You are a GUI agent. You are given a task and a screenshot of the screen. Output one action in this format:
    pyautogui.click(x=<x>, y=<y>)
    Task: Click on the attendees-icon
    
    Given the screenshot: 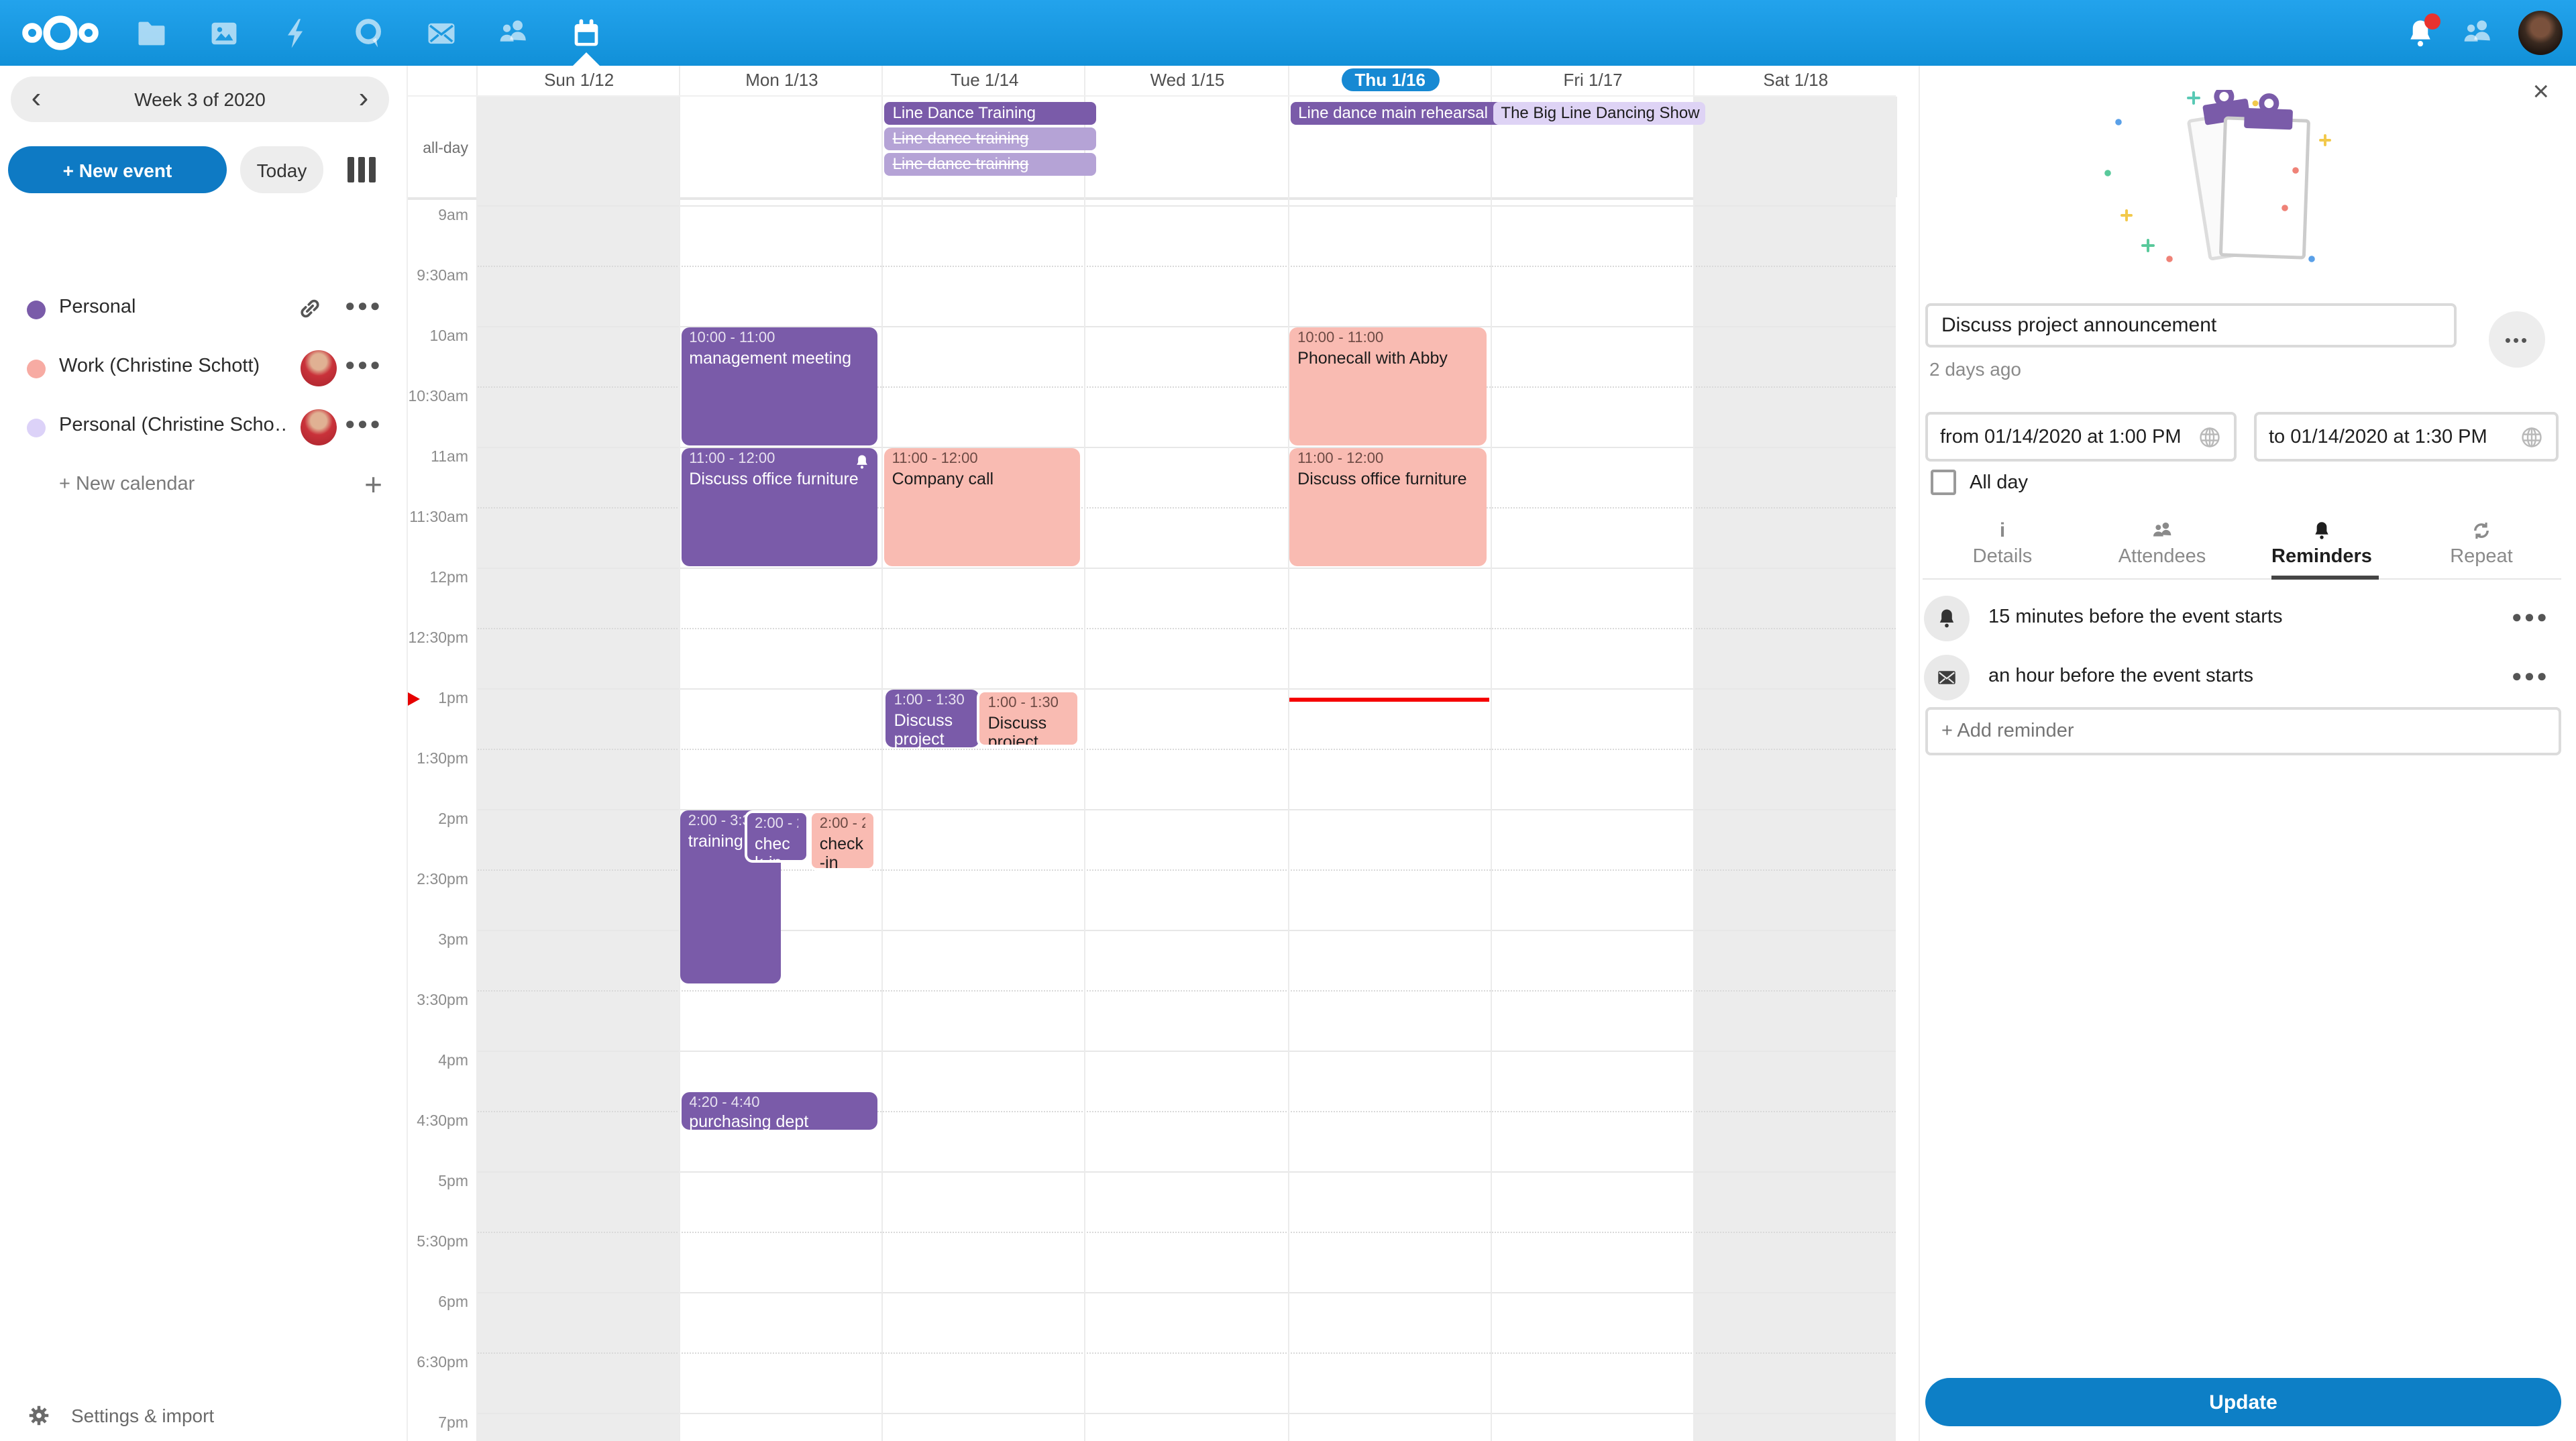 What is the action you would take?
    pyautogui.click(x=2162, y=532)
    